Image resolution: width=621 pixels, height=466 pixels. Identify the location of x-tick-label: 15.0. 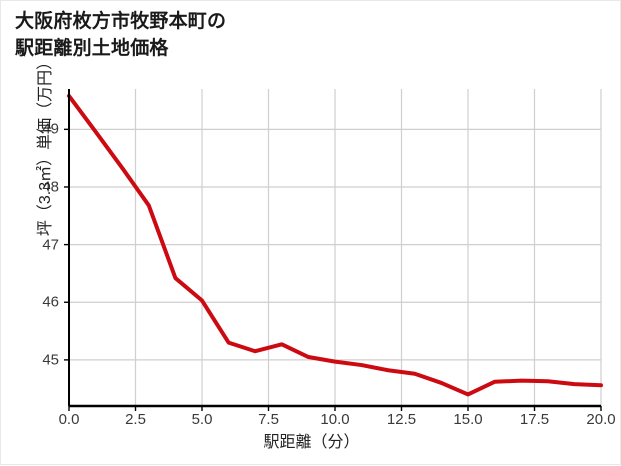
(468, 419).